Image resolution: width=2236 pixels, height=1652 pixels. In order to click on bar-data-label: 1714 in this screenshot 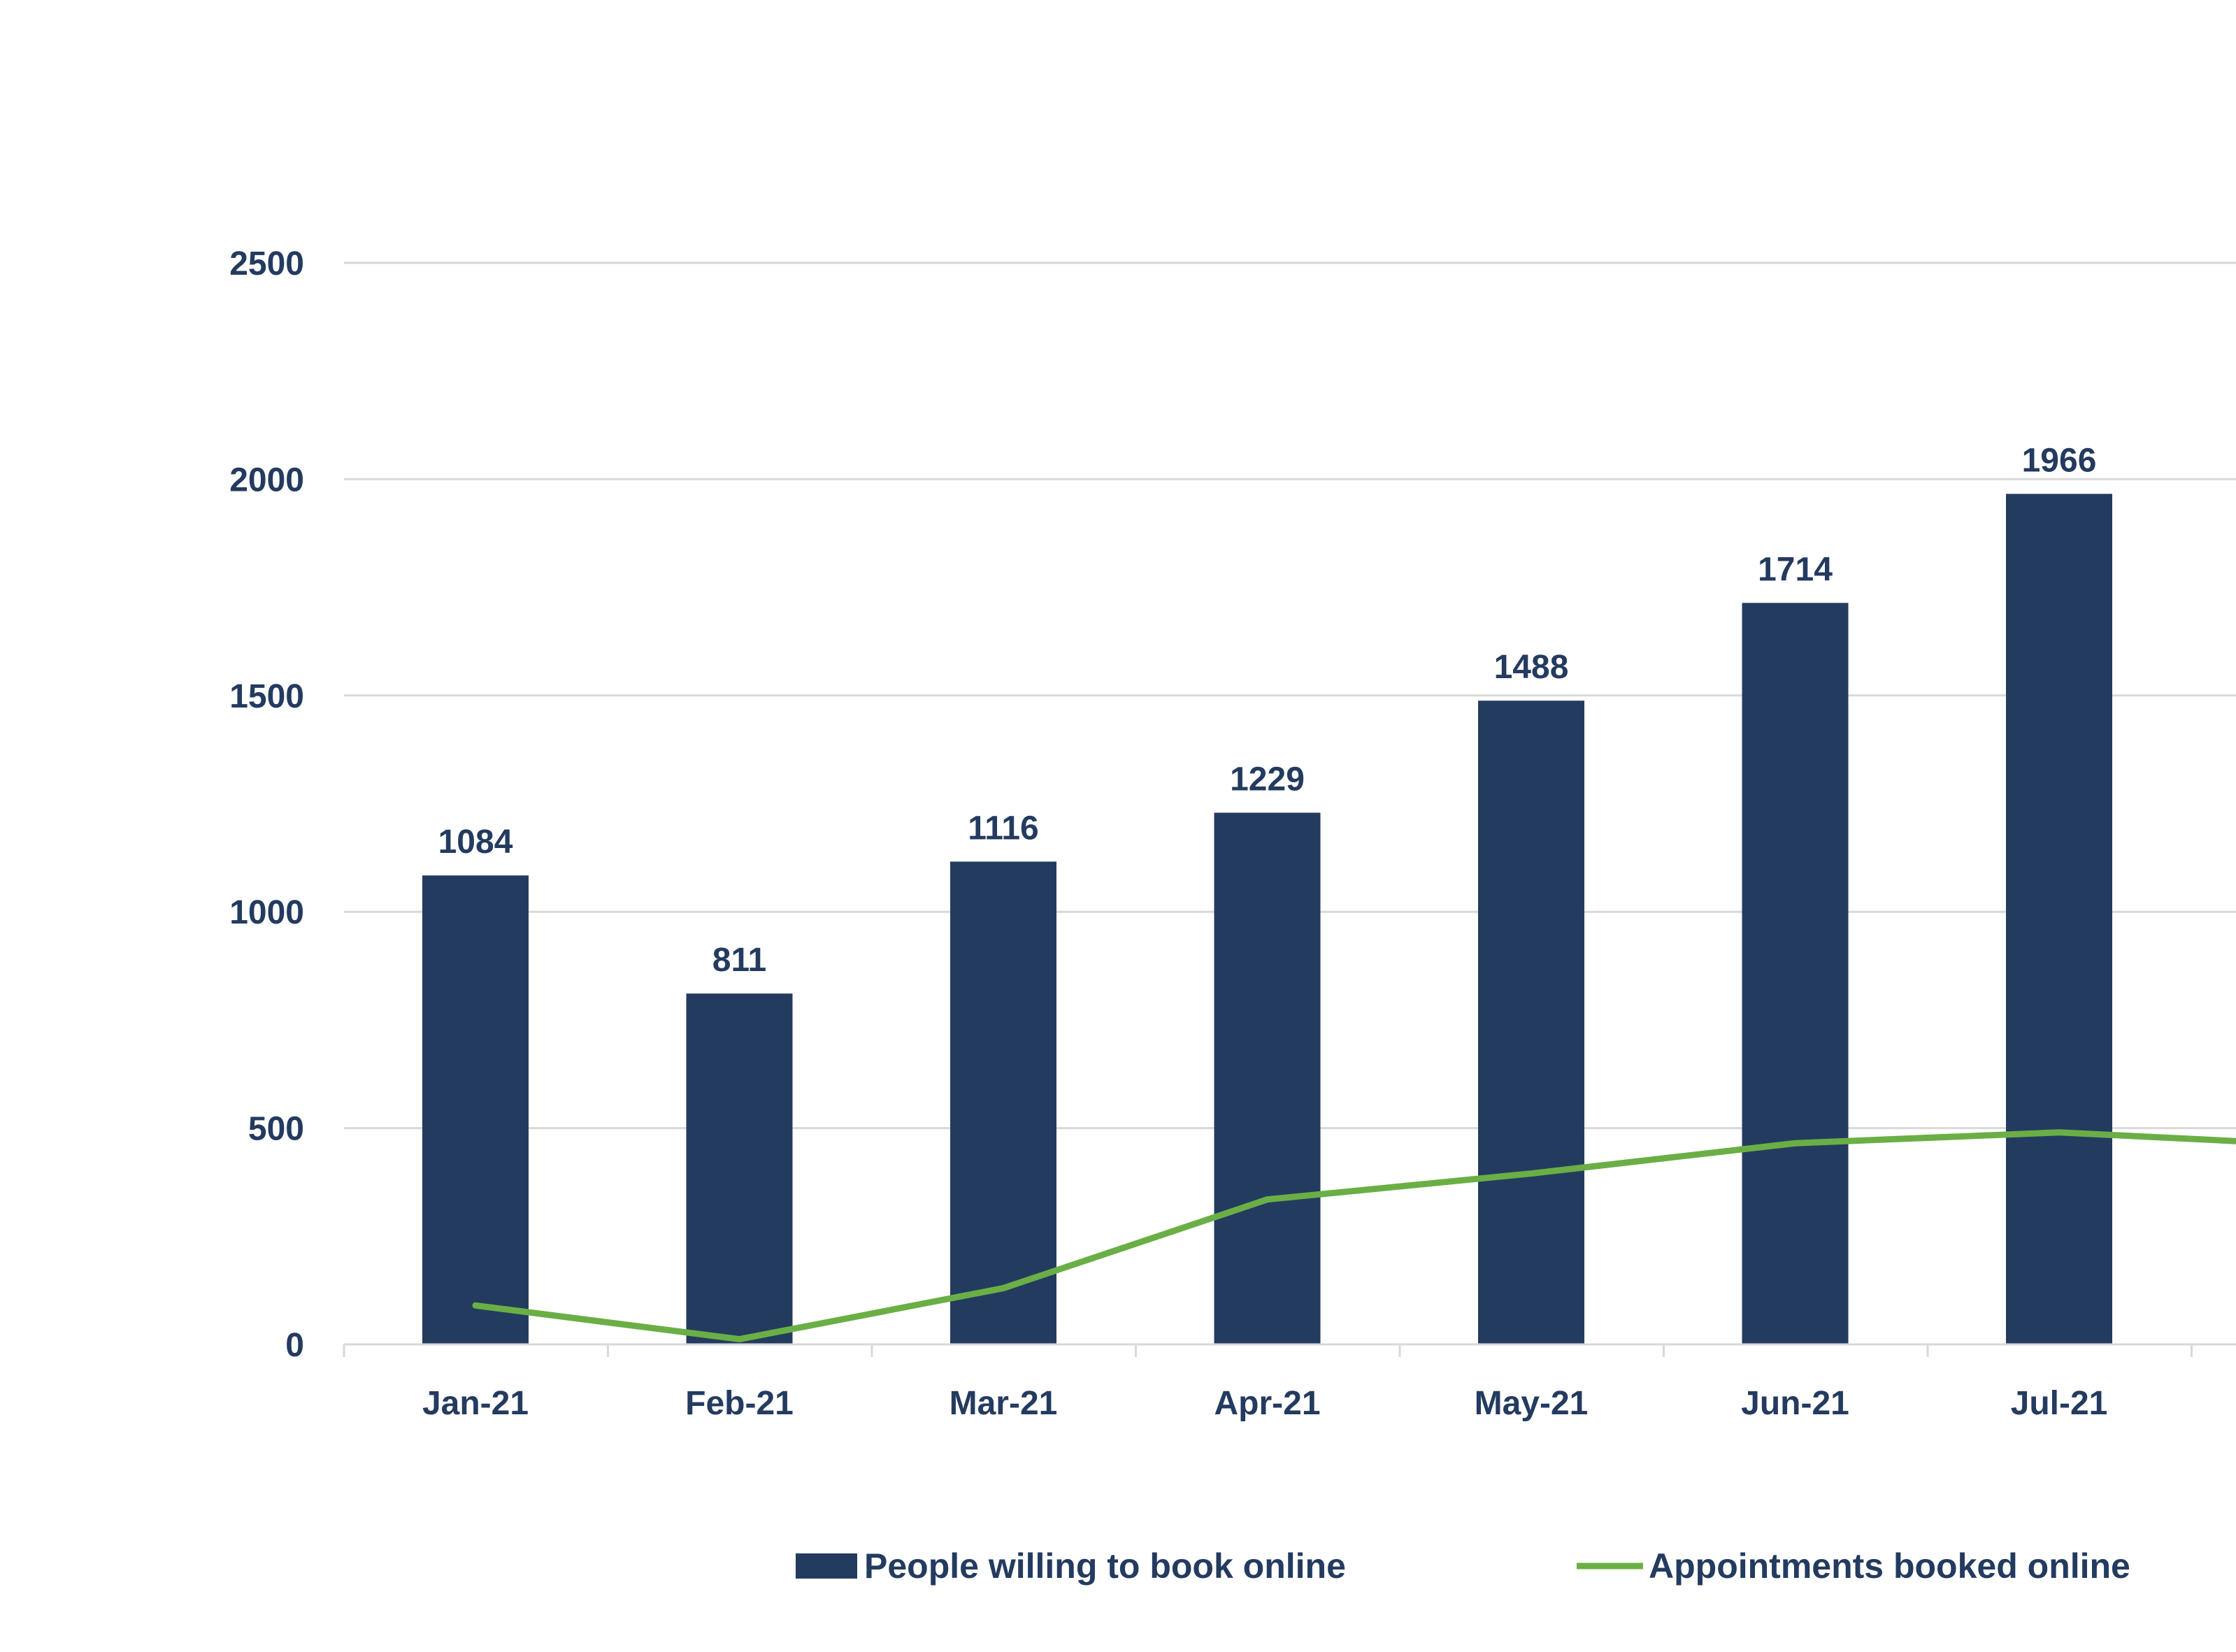, I will do `click(1796, 569)`.